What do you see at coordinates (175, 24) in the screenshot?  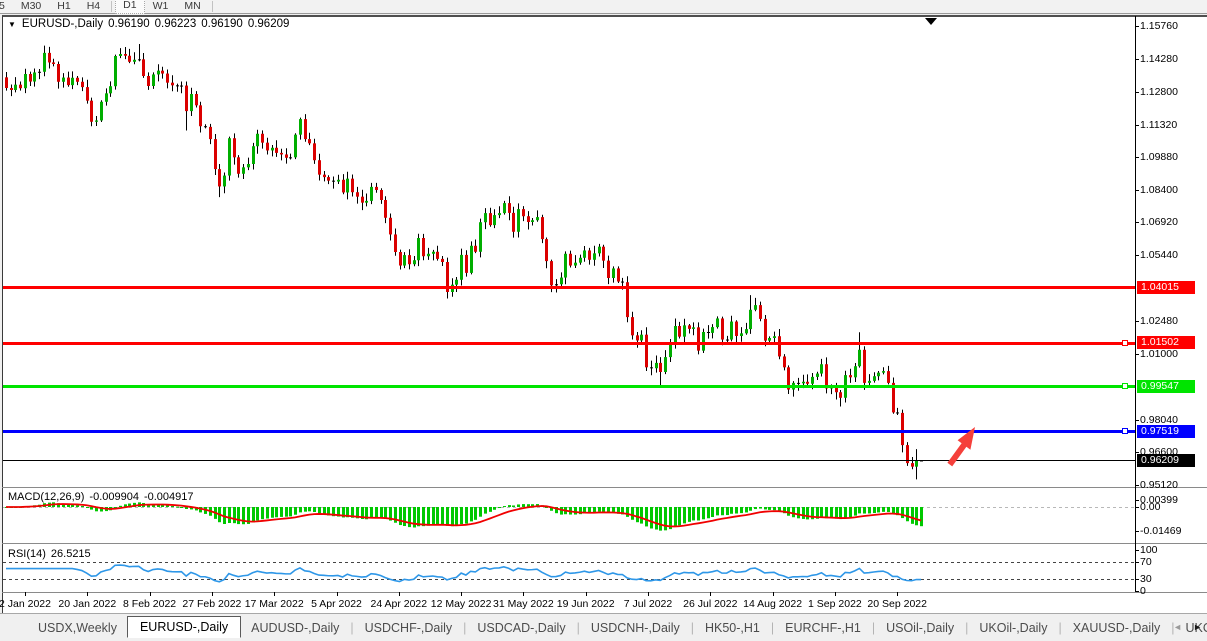 I see `ohlc-high: 0.96223` at bounding box center [175, 24].